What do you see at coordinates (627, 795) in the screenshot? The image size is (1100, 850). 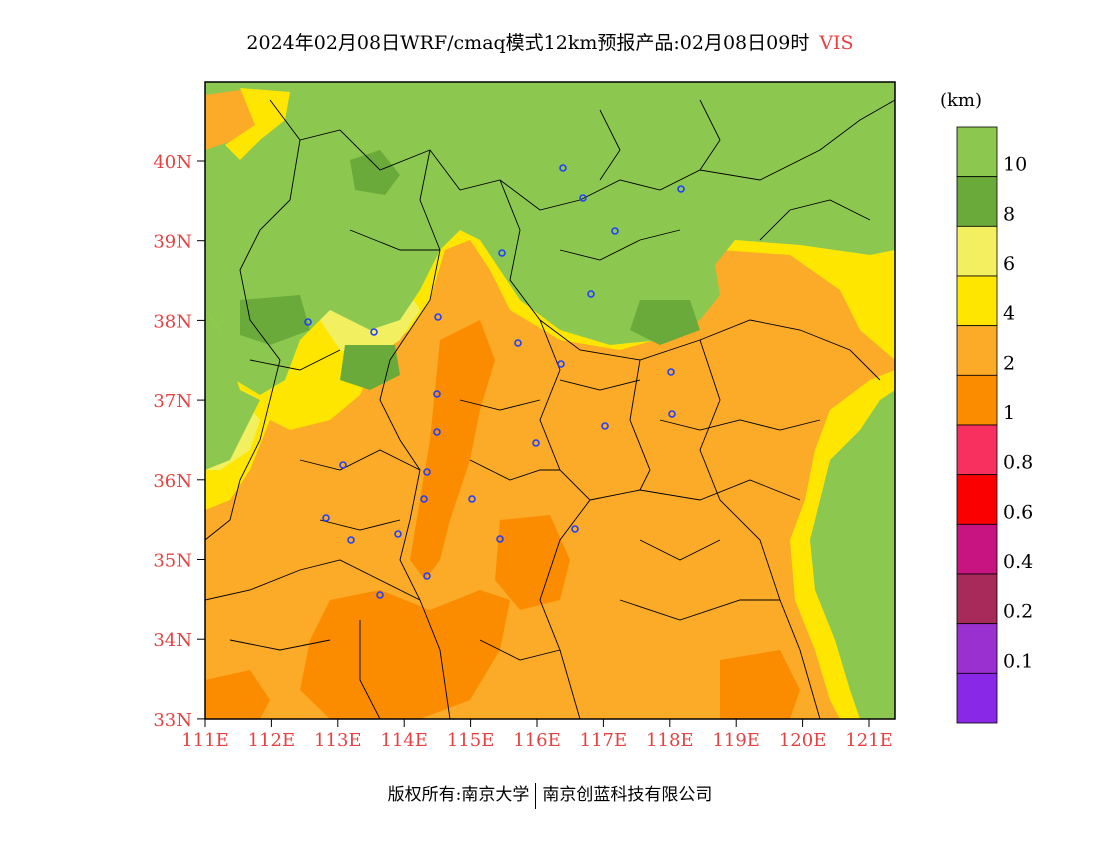 I see `copyright-right: 南京创蓝科技有限公司` at bounding box center [627, 795].